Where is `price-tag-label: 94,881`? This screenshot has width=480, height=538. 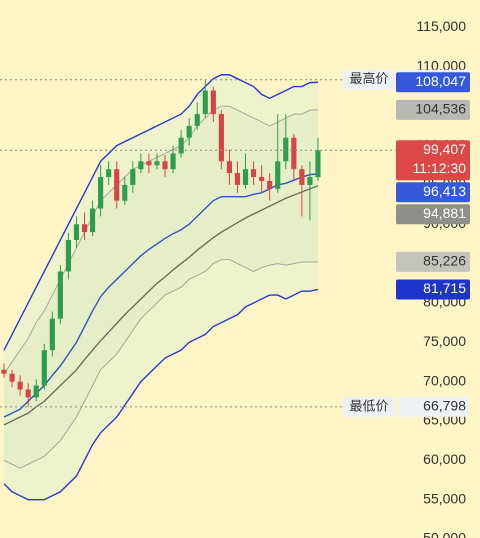
price-tag-label: 94,881 is located at coordinates (444, 213).